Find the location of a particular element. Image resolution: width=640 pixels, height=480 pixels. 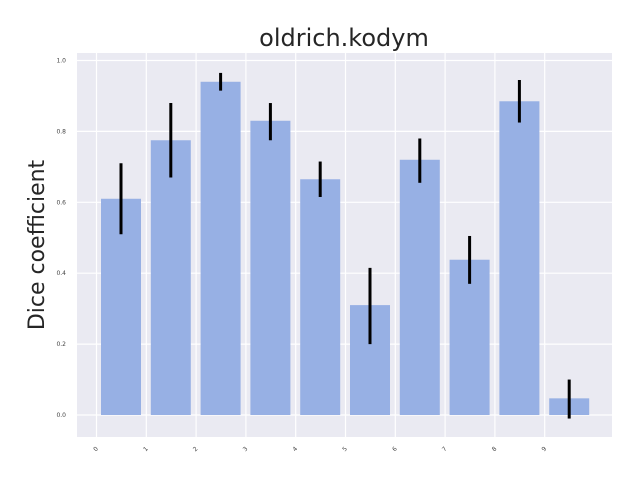

x-tick-label: 9 is located at coordinates (544, 449).